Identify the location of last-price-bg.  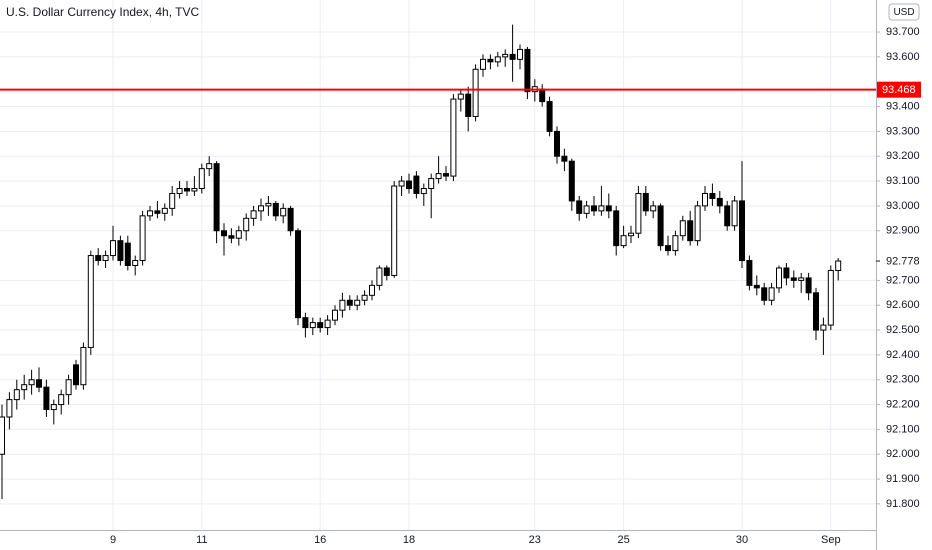
(902, 261).